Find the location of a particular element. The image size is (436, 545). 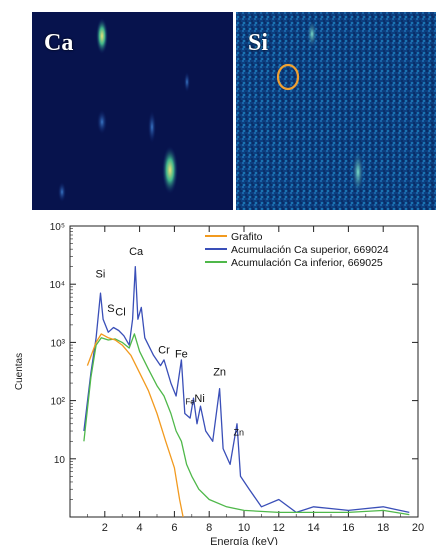

x-tick-label: 4 is located at coordinates (140, 528).